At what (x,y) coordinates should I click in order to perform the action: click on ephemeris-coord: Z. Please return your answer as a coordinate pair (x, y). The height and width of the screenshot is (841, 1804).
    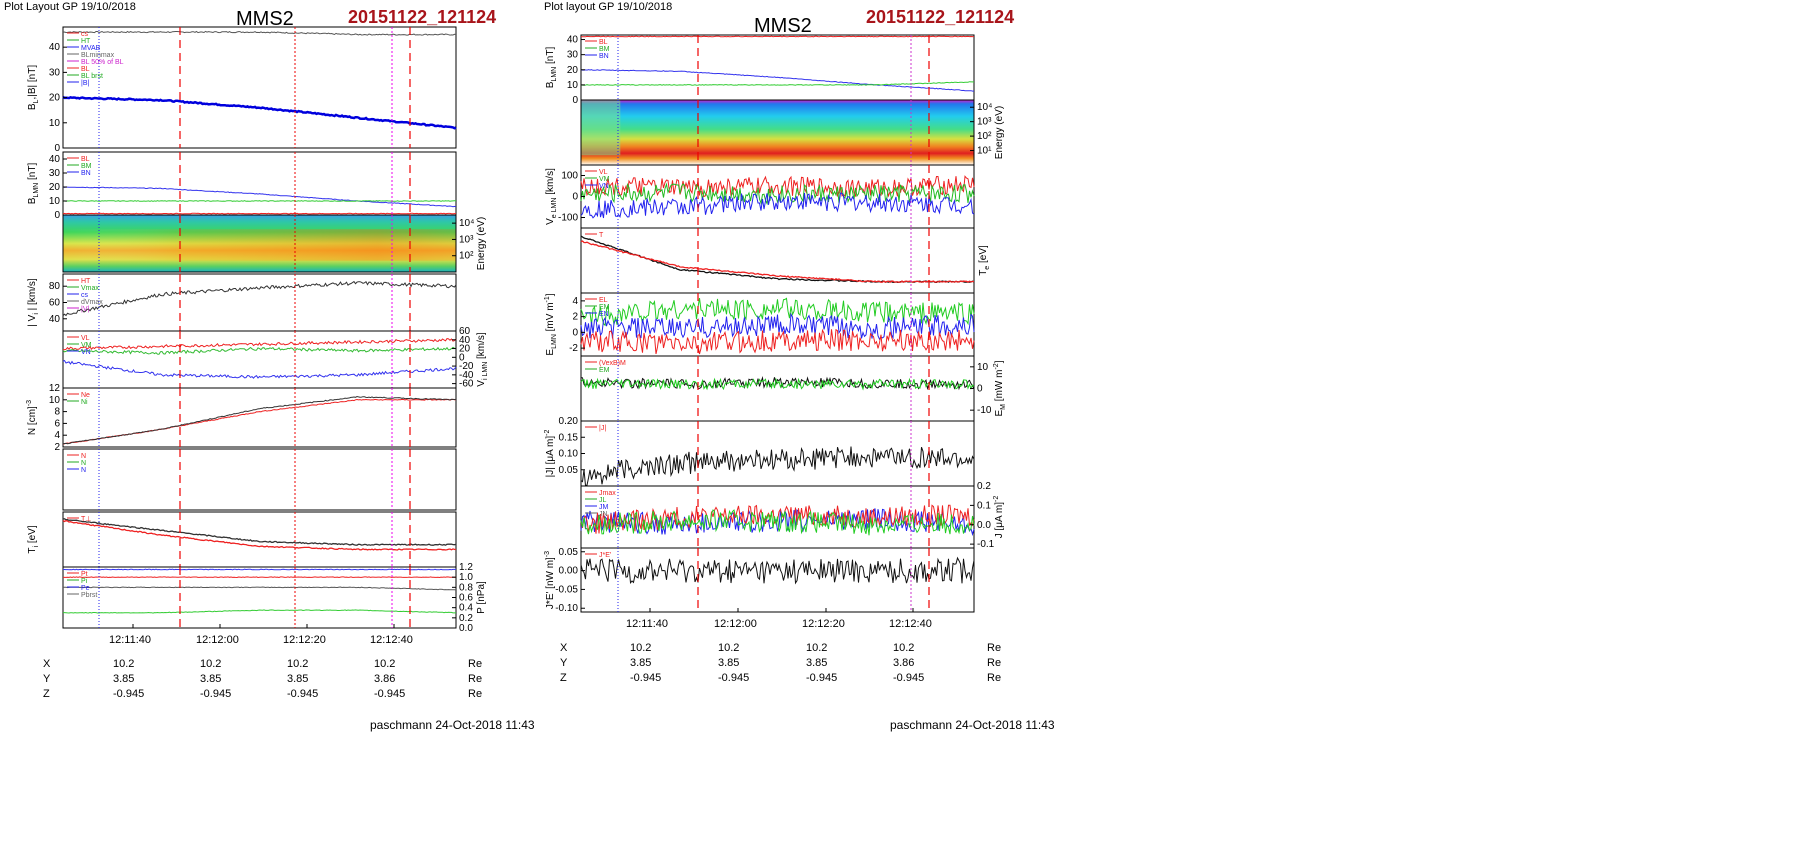
    Looking at the image, I should click on (46, 694).